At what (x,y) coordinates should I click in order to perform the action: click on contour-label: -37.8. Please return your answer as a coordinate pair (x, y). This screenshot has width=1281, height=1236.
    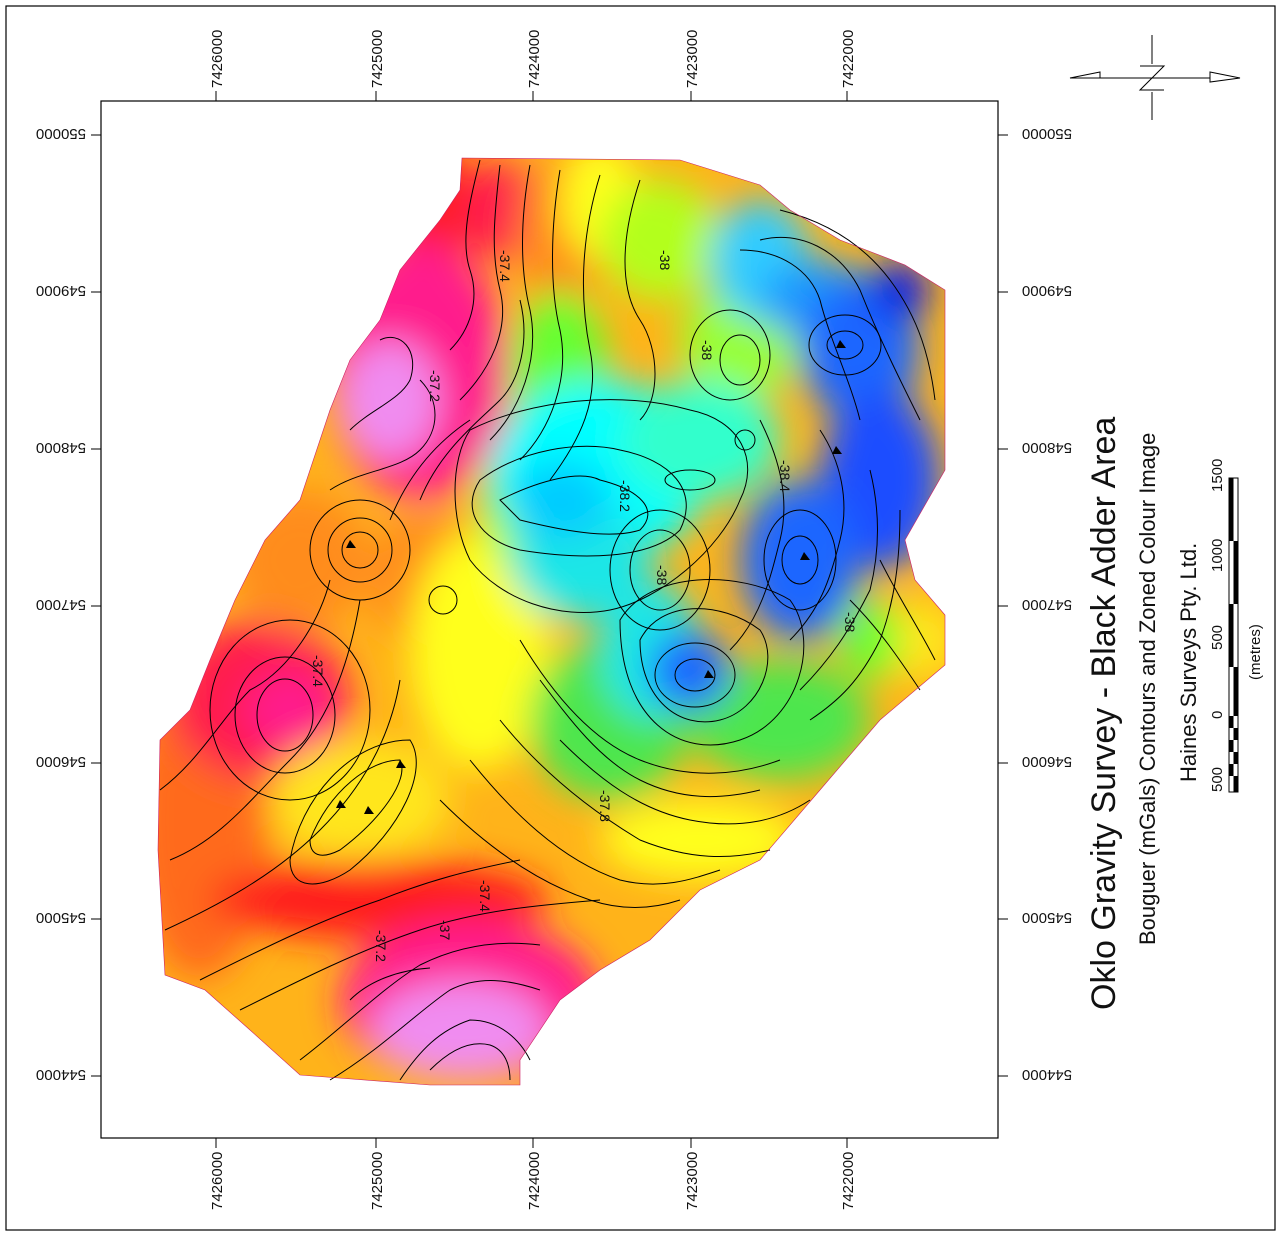
    Looking at the image, I should click on (605, 806).